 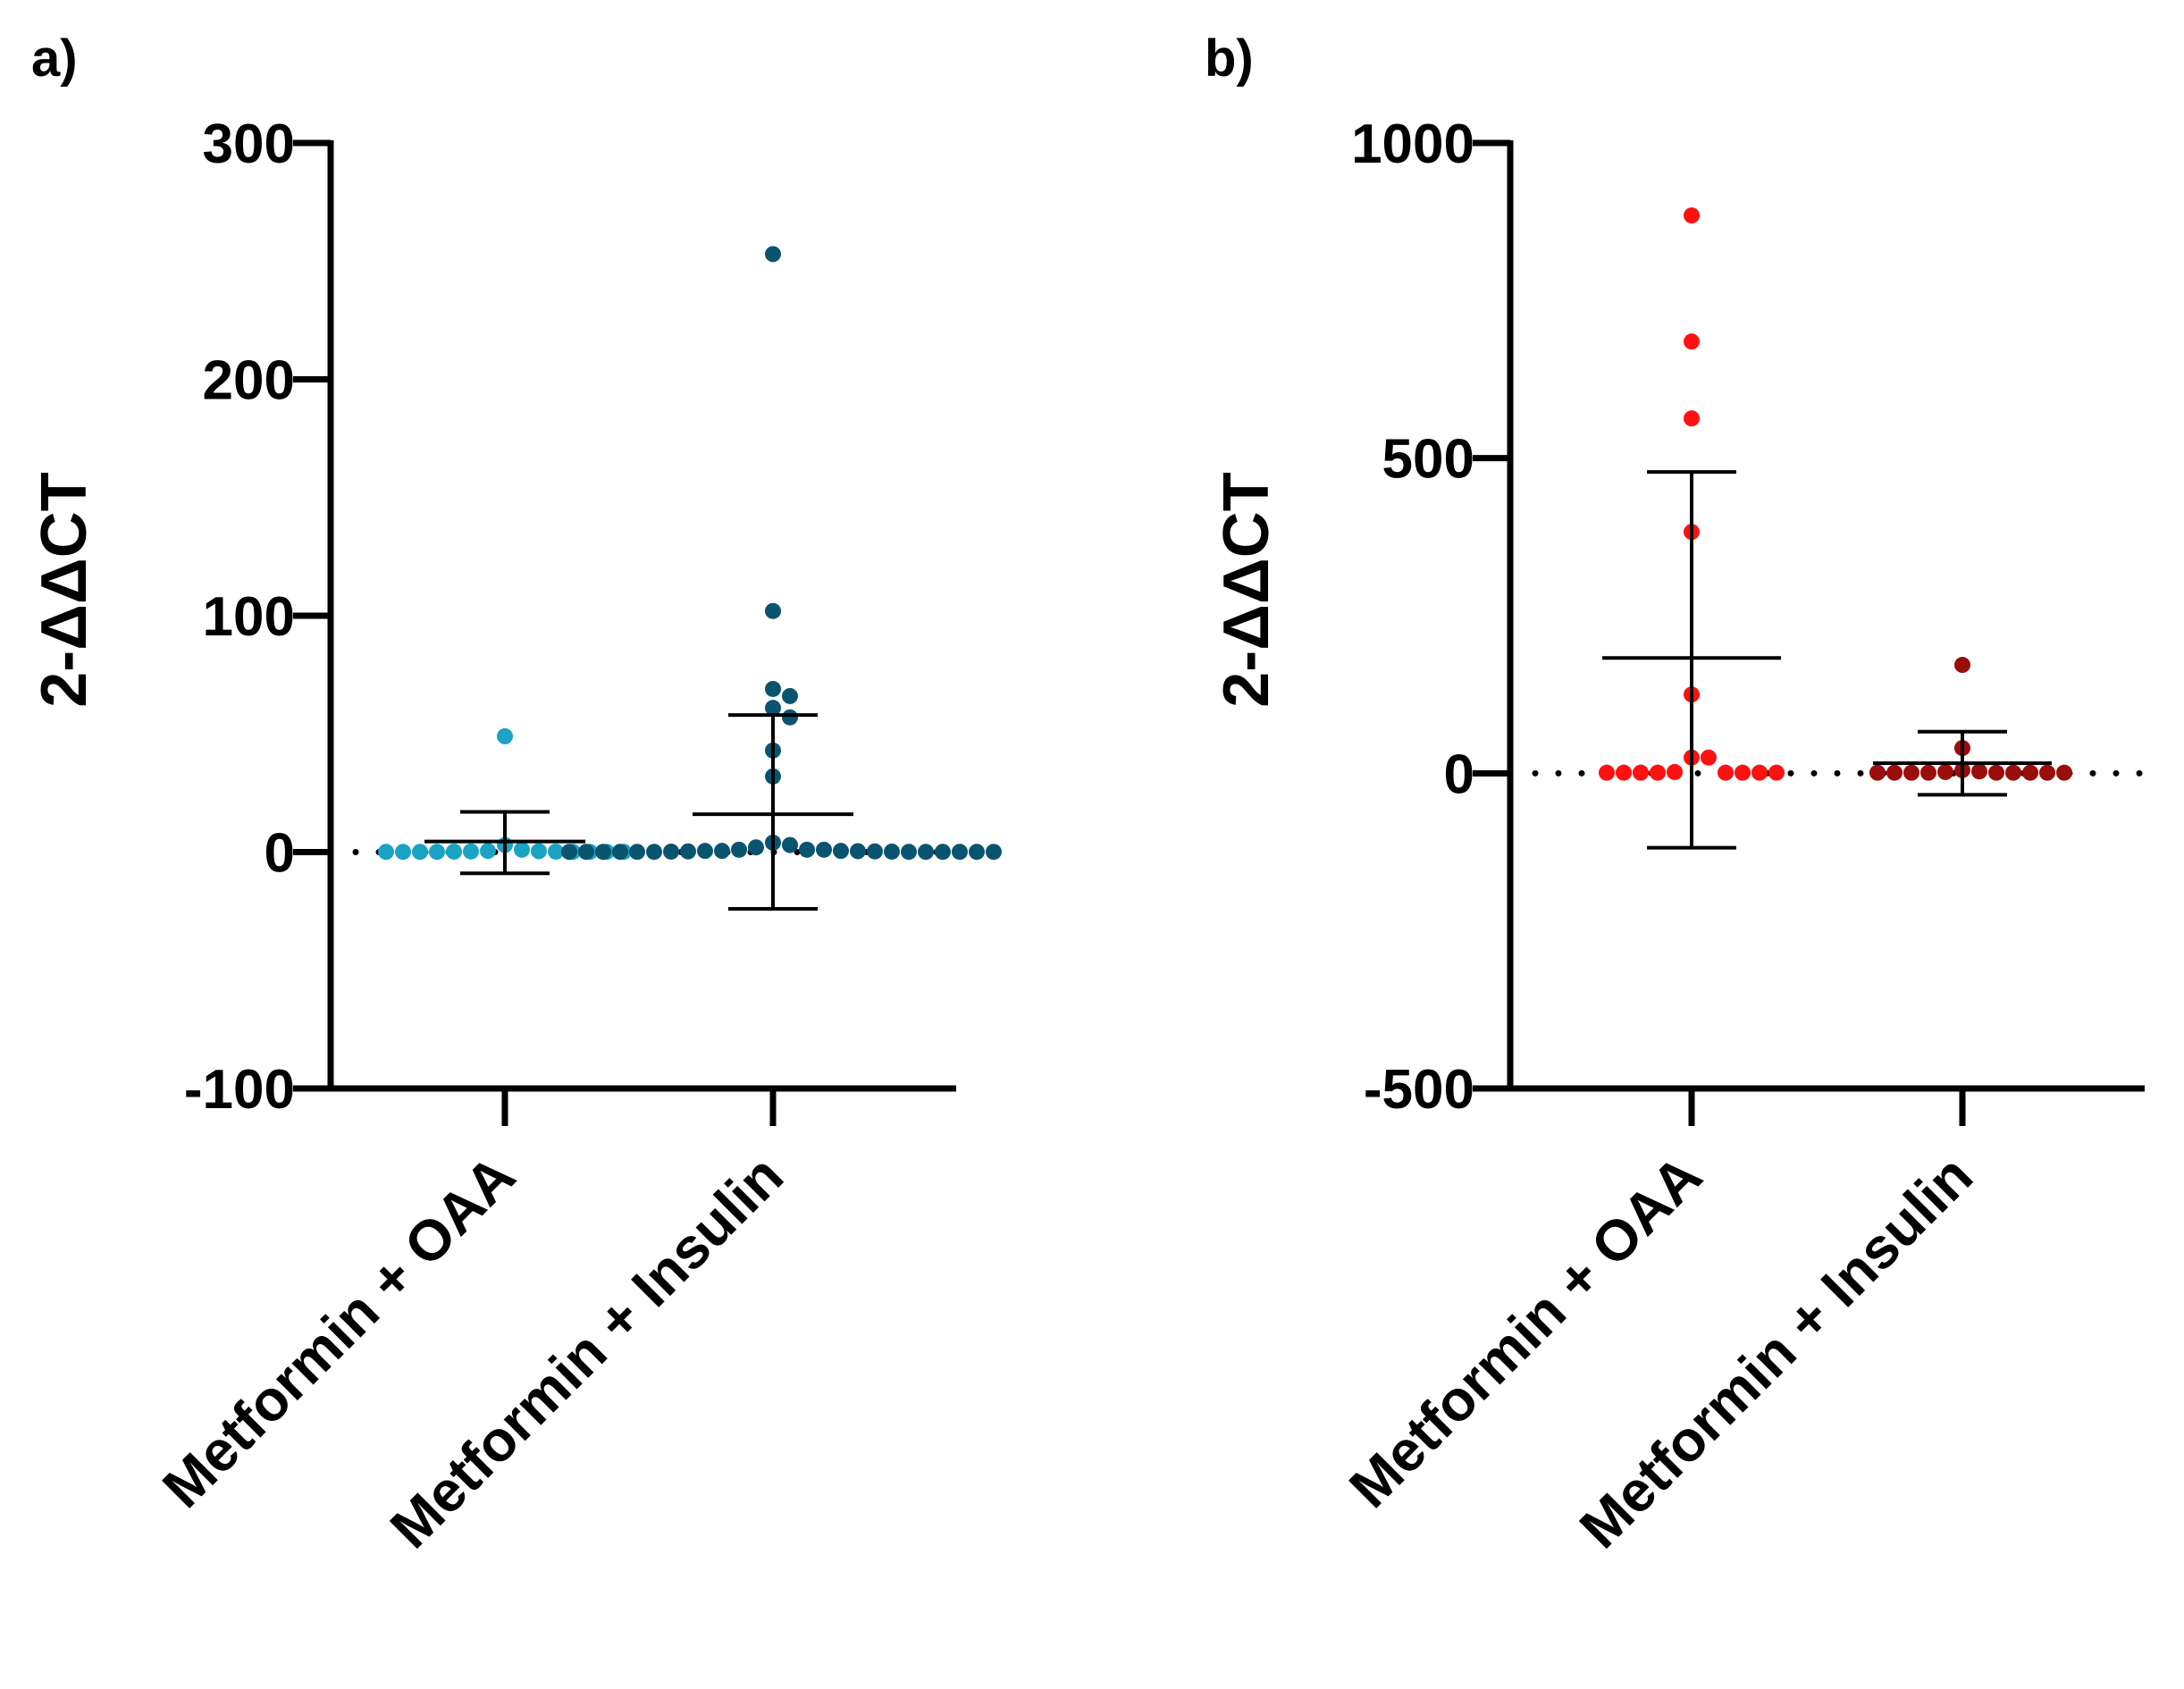 What do you see at coordinates (249, 144) in the screenshot?
I see `y-tick-label: 300` at bounding box center [249, 144].